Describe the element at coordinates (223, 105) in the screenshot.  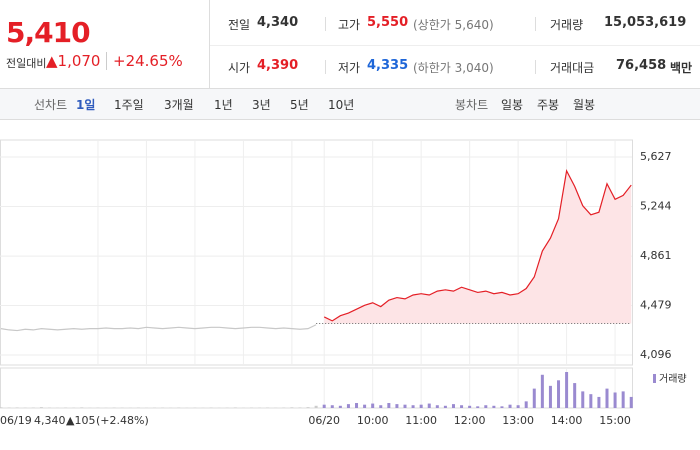
I see `tab: 1년` at that location.